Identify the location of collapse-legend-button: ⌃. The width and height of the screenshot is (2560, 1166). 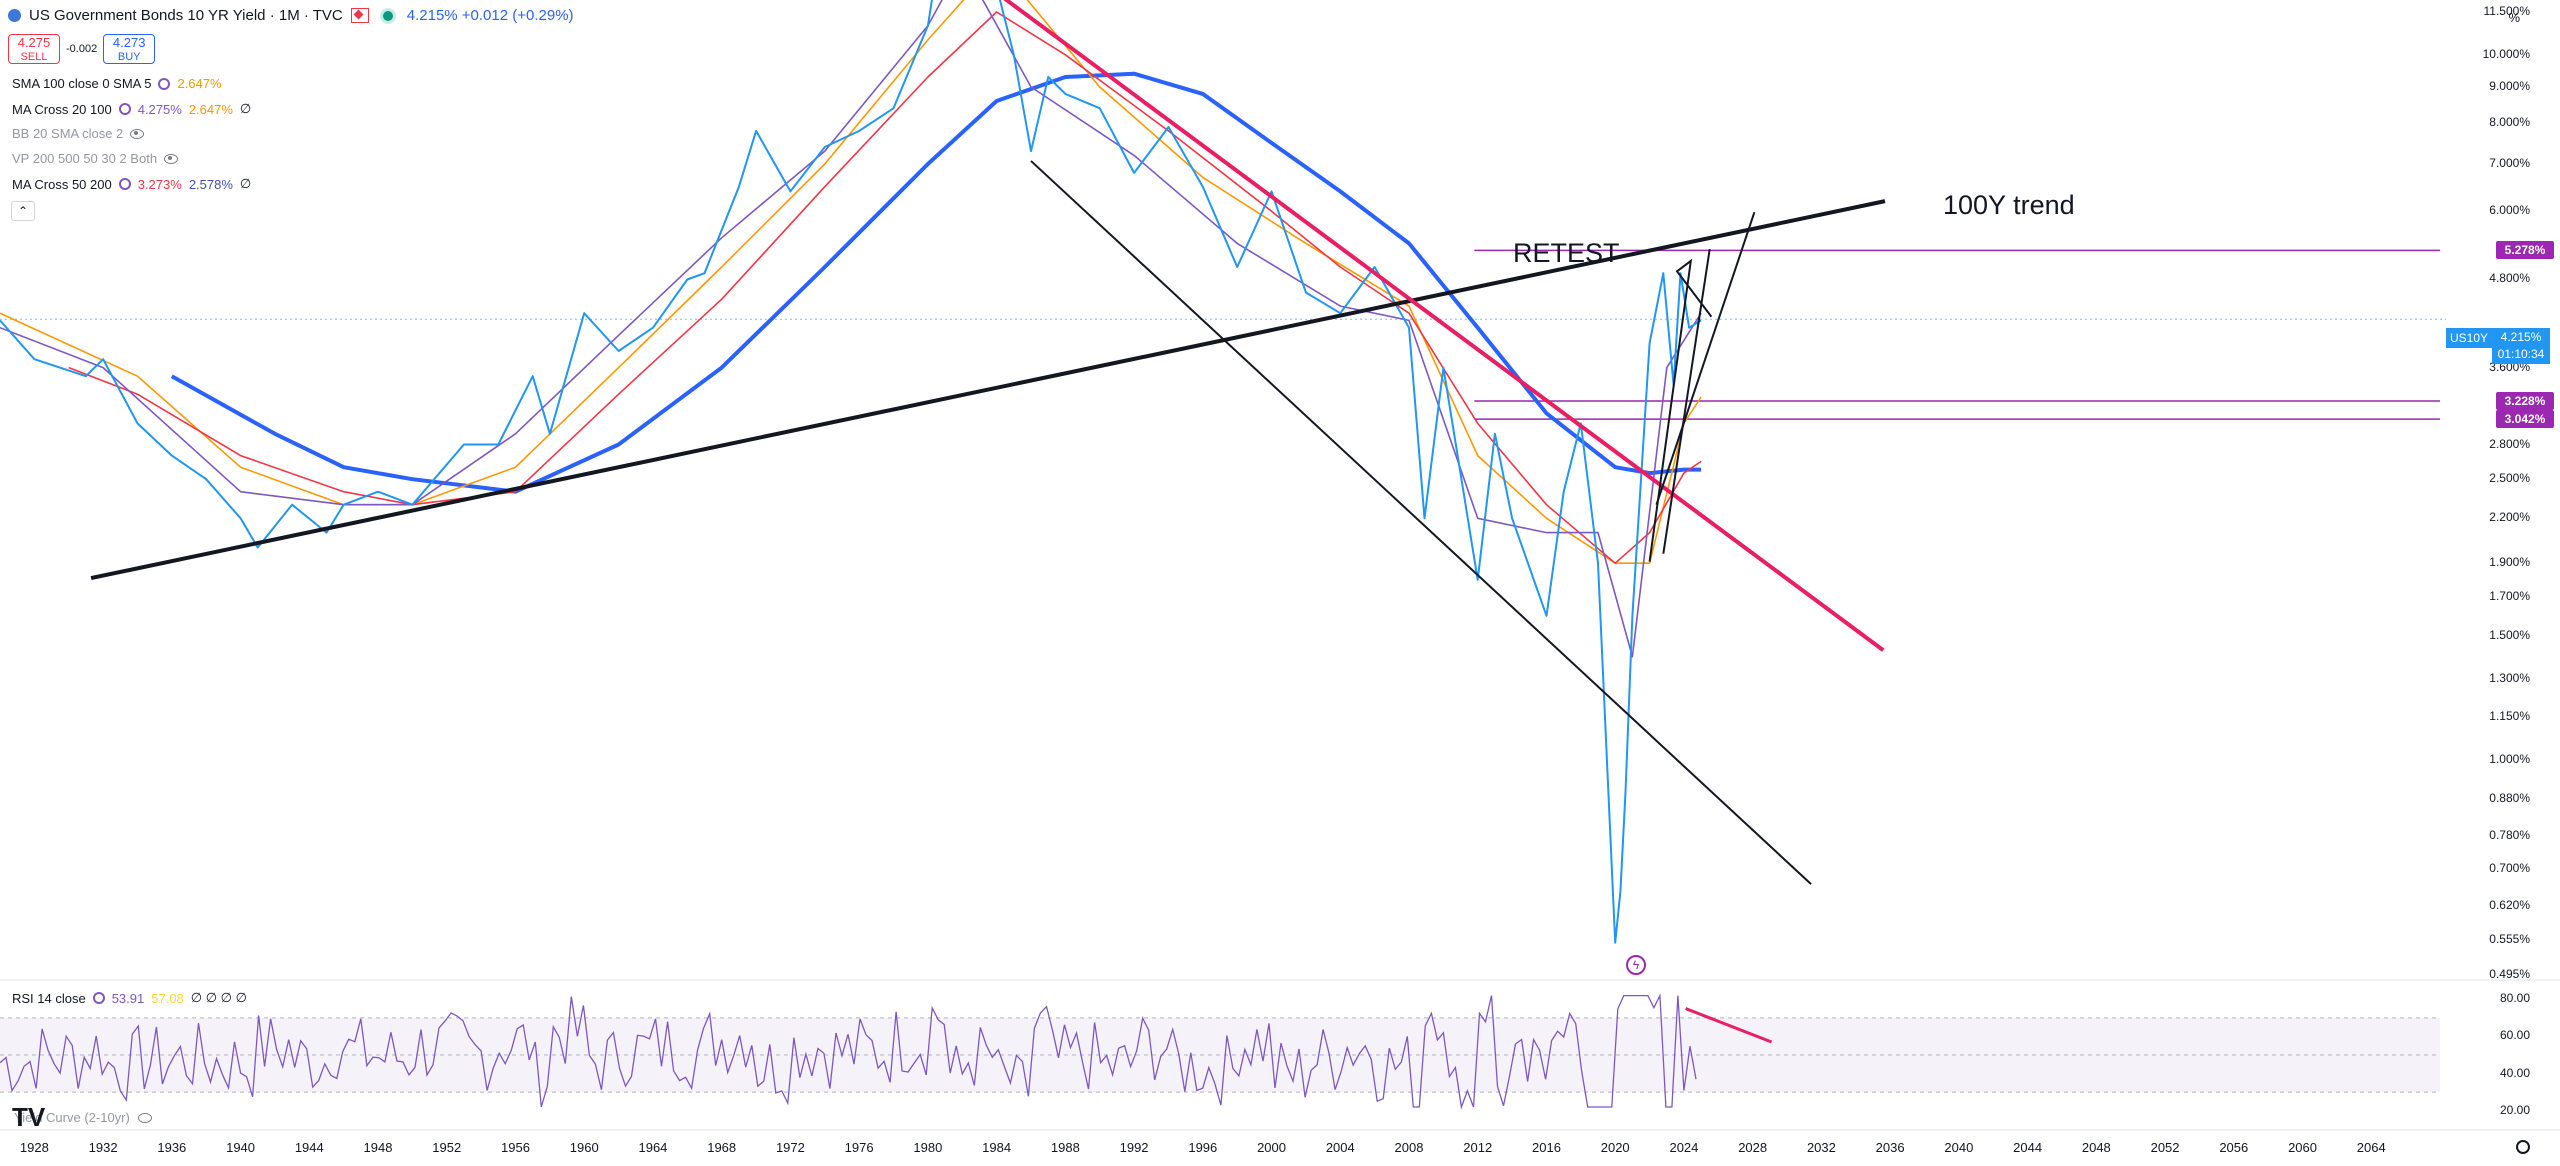
(23, 211).